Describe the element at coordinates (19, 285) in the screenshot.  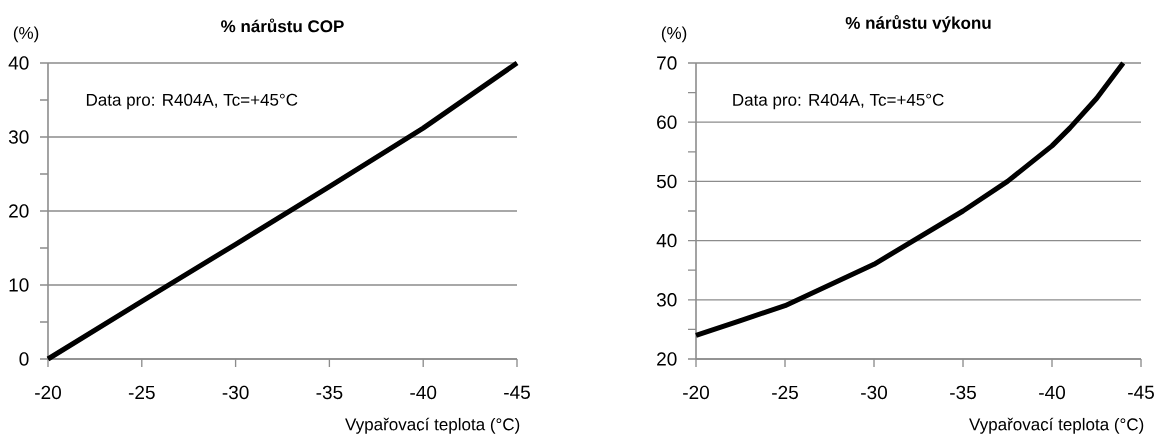
I see `y-tick-label: 10` at that location.